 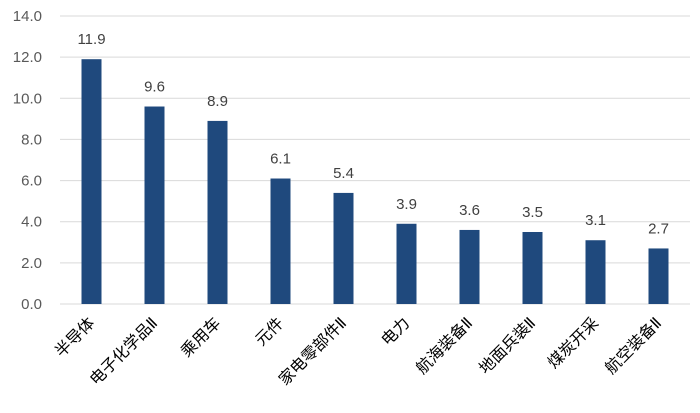 What do you see at coordinates (532, 212) in the screenshot?
I see `data-label: 3.5` at bounding box center [532, 212].